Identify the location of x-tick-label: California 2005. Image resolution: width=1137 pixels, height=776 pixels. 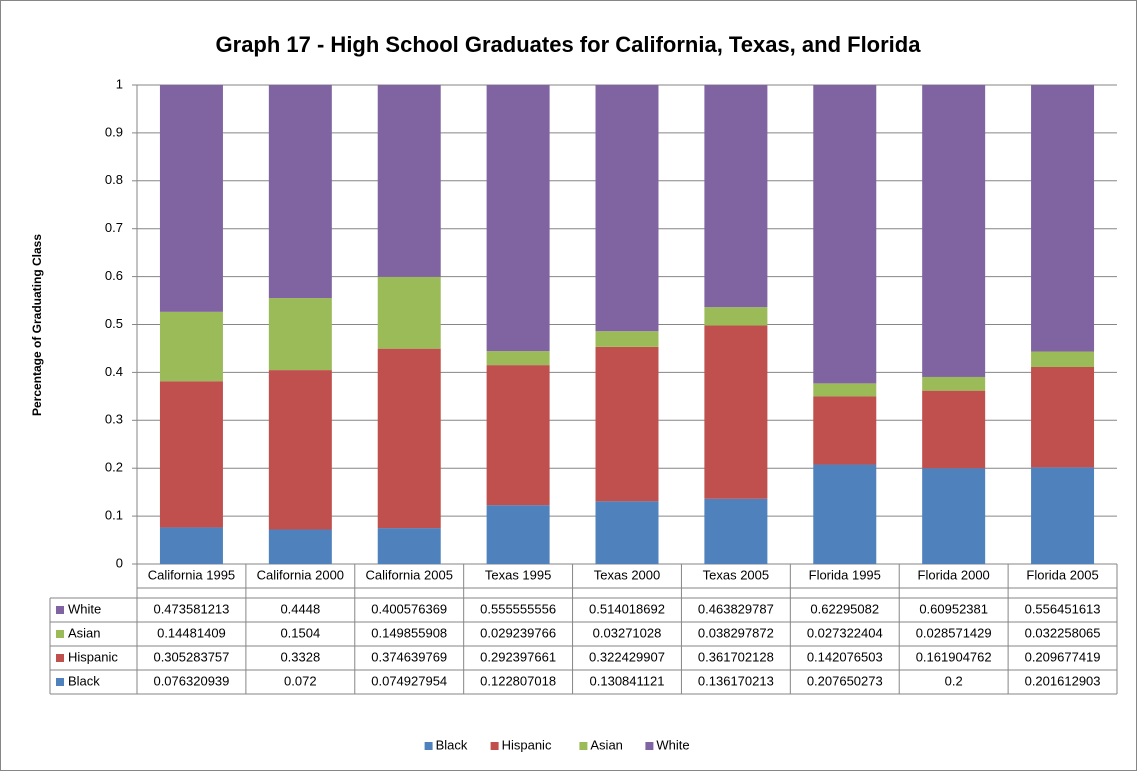
(408, 574).